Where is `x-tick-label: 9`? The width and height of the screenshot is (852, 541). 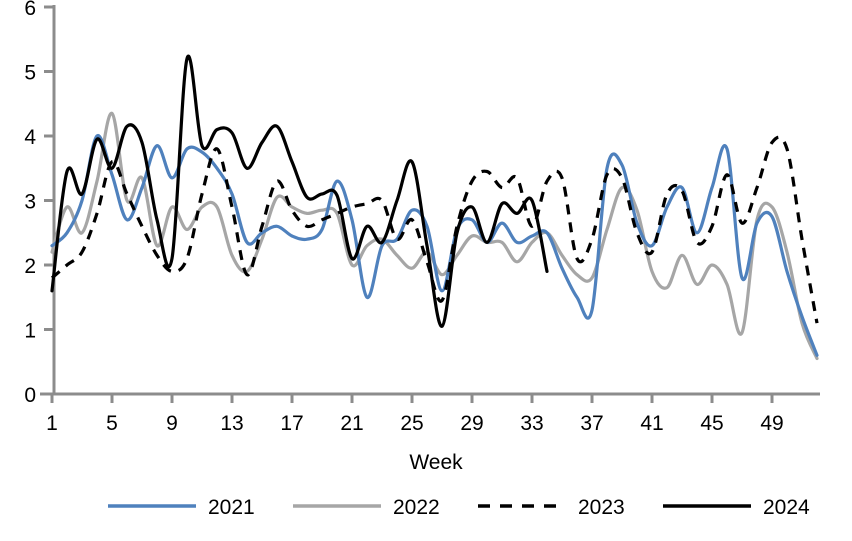 x-tick-label: 9 is located at coordinates (172, 423).